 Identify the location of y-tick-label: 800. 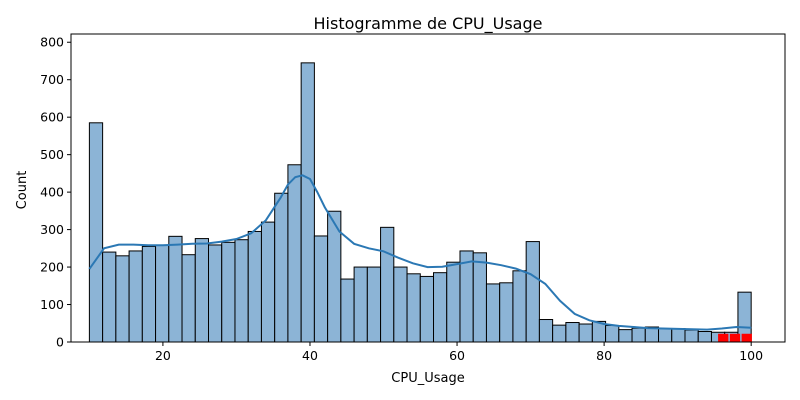
(52, 42).